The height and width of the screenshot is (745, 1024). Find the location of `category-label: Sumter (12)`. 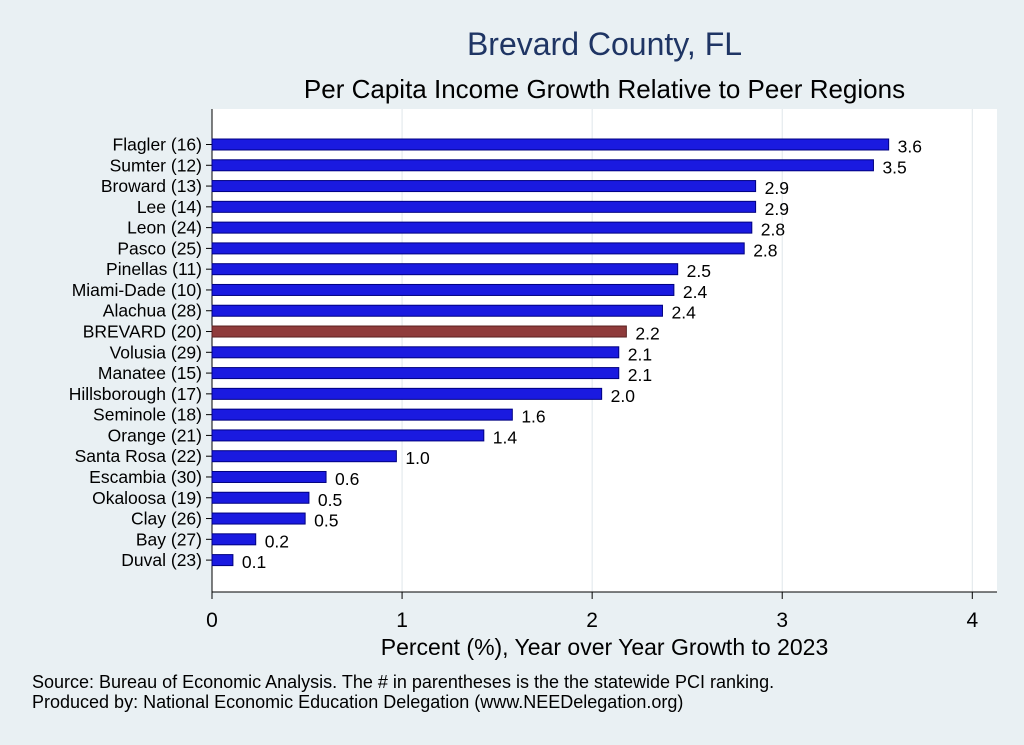

category-label: Sumter (12) is located at coordinates (156, 165).